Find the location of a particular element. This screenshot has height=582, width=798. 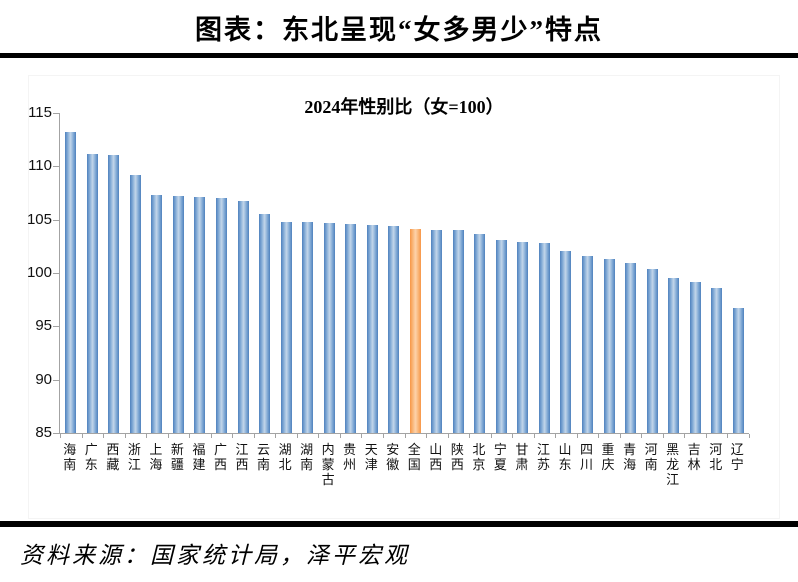

bar-slot-山东 is located at coordinates (566, 273).